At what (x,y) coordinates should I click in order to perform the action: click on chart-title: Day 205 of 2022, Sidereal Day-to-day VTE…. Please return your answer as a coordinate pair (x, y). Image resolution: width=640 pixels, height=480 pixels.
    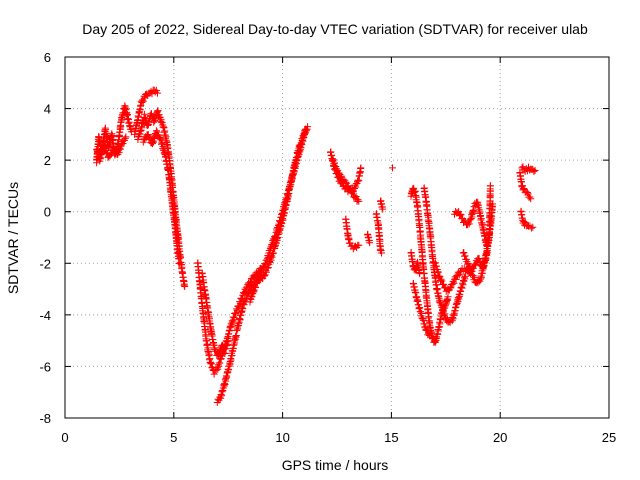
    Looking at the image, I should click on (335, 29).